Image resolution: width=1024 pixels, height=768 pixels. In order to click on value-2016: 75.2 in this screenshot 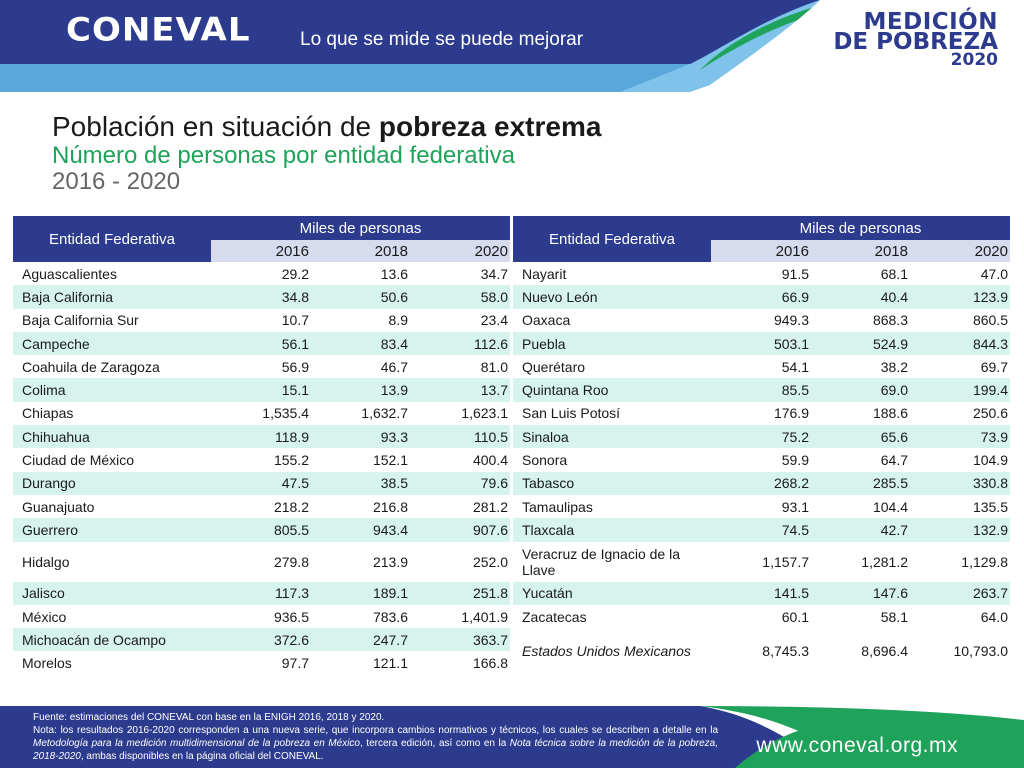, I will do `click(761, 437)`.